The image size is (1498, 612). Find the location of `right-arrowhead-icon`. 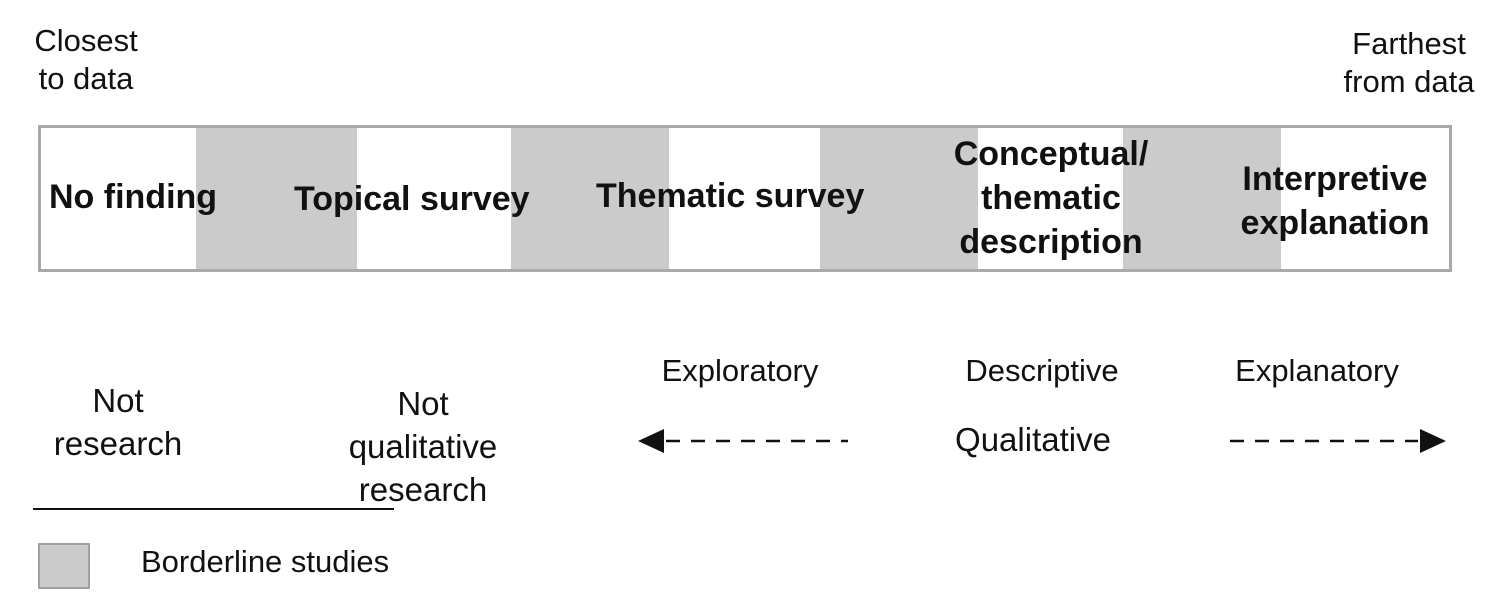

right-arrowhead-icon is located at coordinates (1433, 441).